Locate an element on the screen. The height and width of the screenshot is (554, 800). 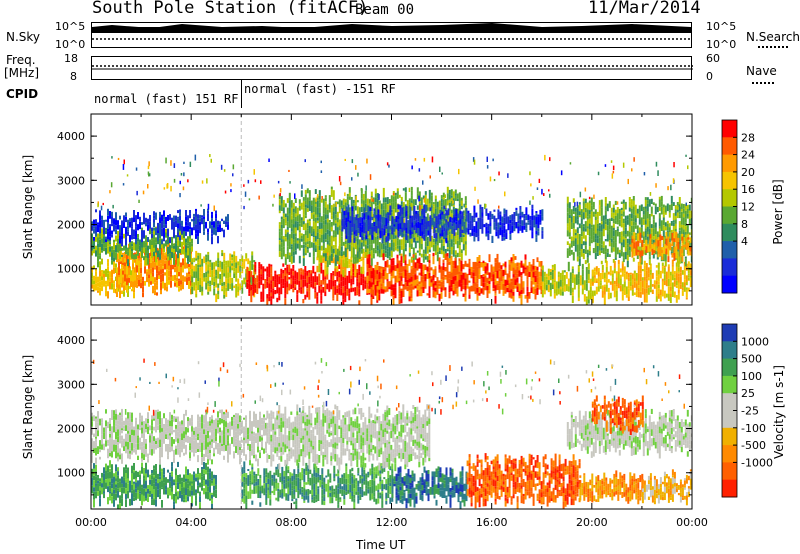
date-label: 11/Mar/2014 is located at coordinates (644, 9).